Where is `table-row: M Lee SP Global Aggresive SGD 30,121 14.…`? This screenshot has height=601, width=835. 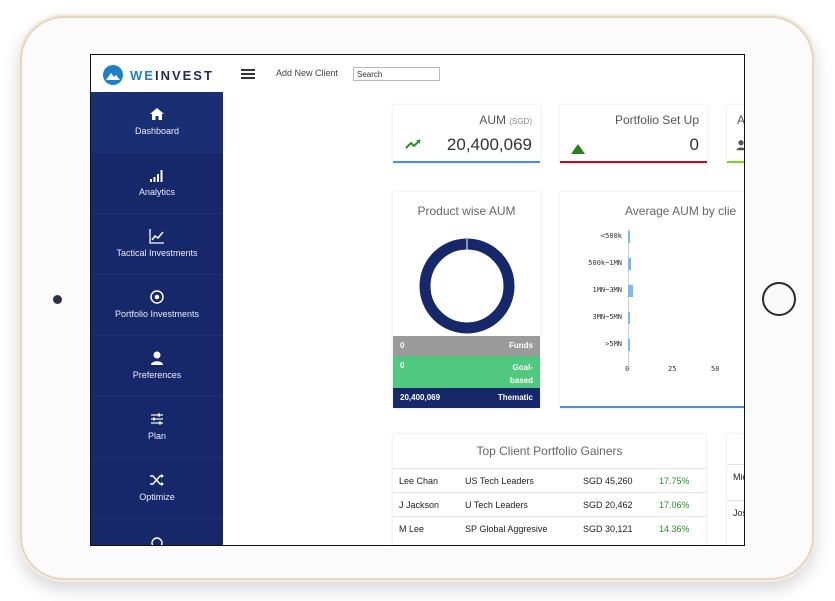 table-row: M Lee SP Global Aggresive SGD 30,121 14.… is located at coordinates (549, 528).